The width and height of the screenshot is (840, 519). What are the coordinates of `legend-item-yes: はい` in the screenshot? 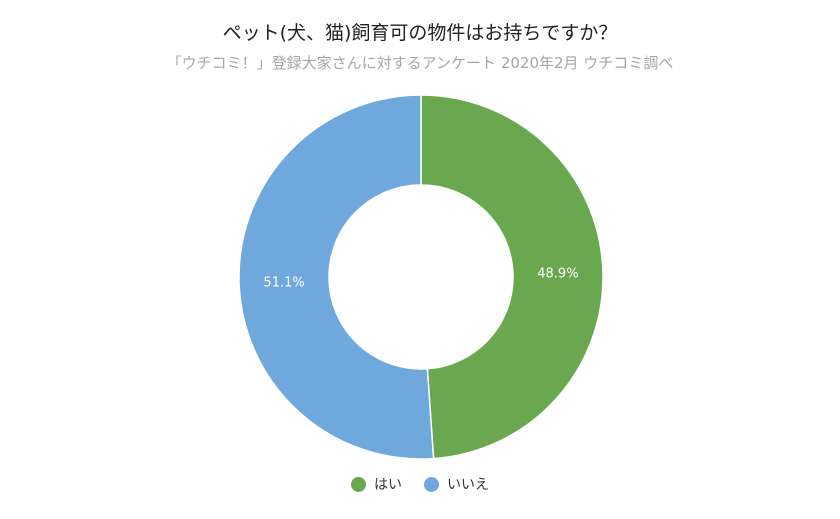 It's located at (376, 484).